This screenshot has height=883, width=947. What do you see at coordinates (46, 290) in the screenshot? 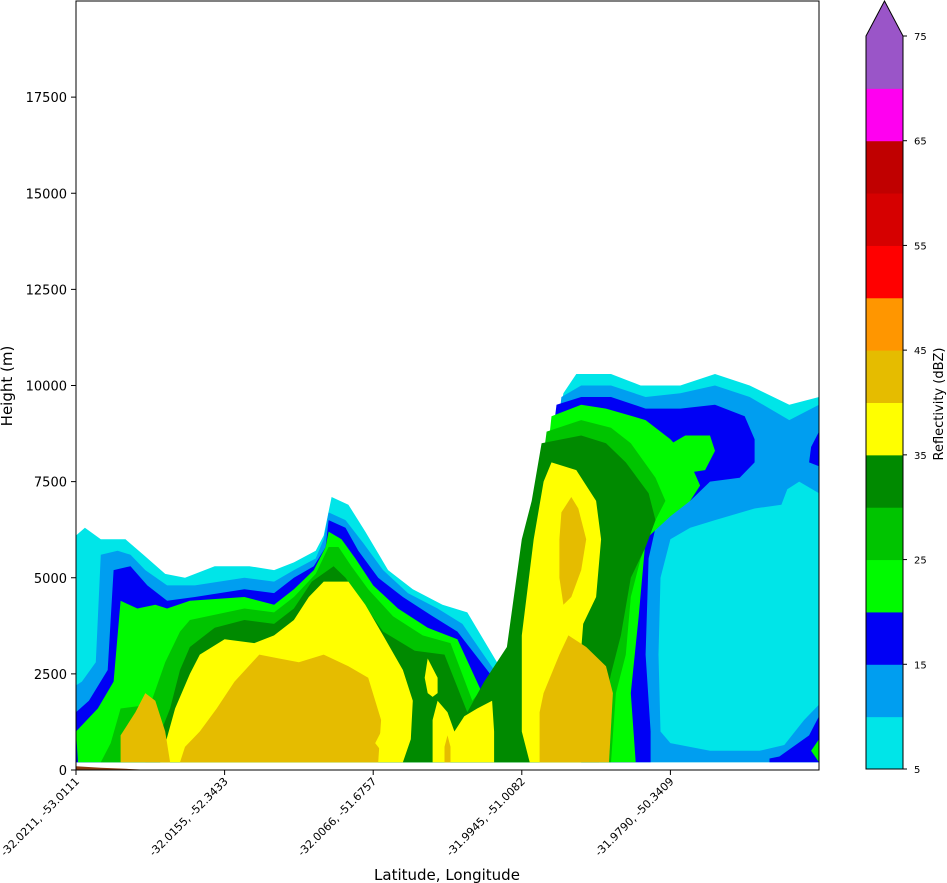
I see `y-tick-label: 12500` at bounding box center [46, 290].